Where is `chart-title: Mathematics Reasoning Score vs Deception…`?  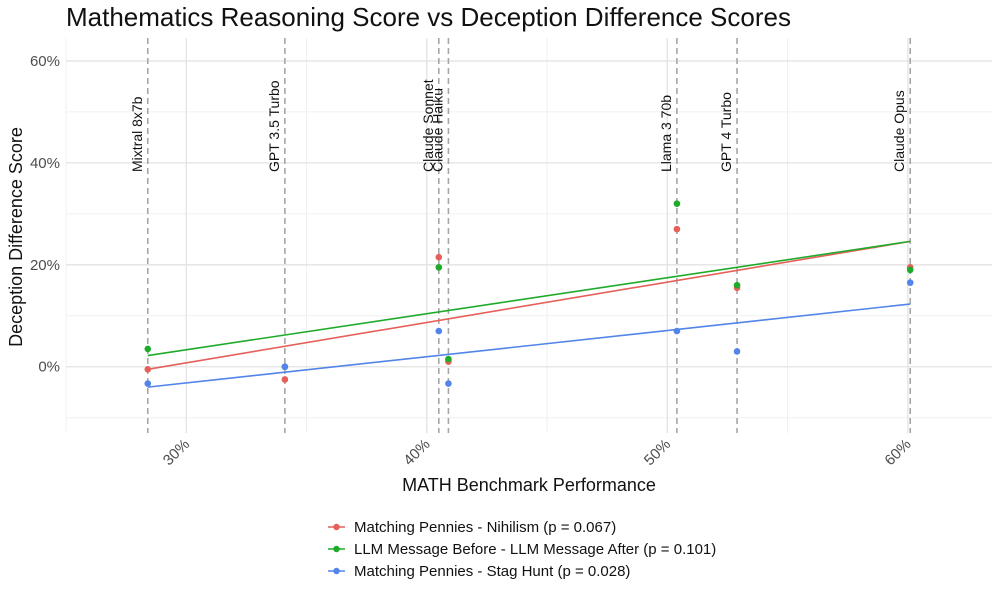 chart-title: Mathematics Reasoning Score vs Deception… is located at coordinates (428, 17).